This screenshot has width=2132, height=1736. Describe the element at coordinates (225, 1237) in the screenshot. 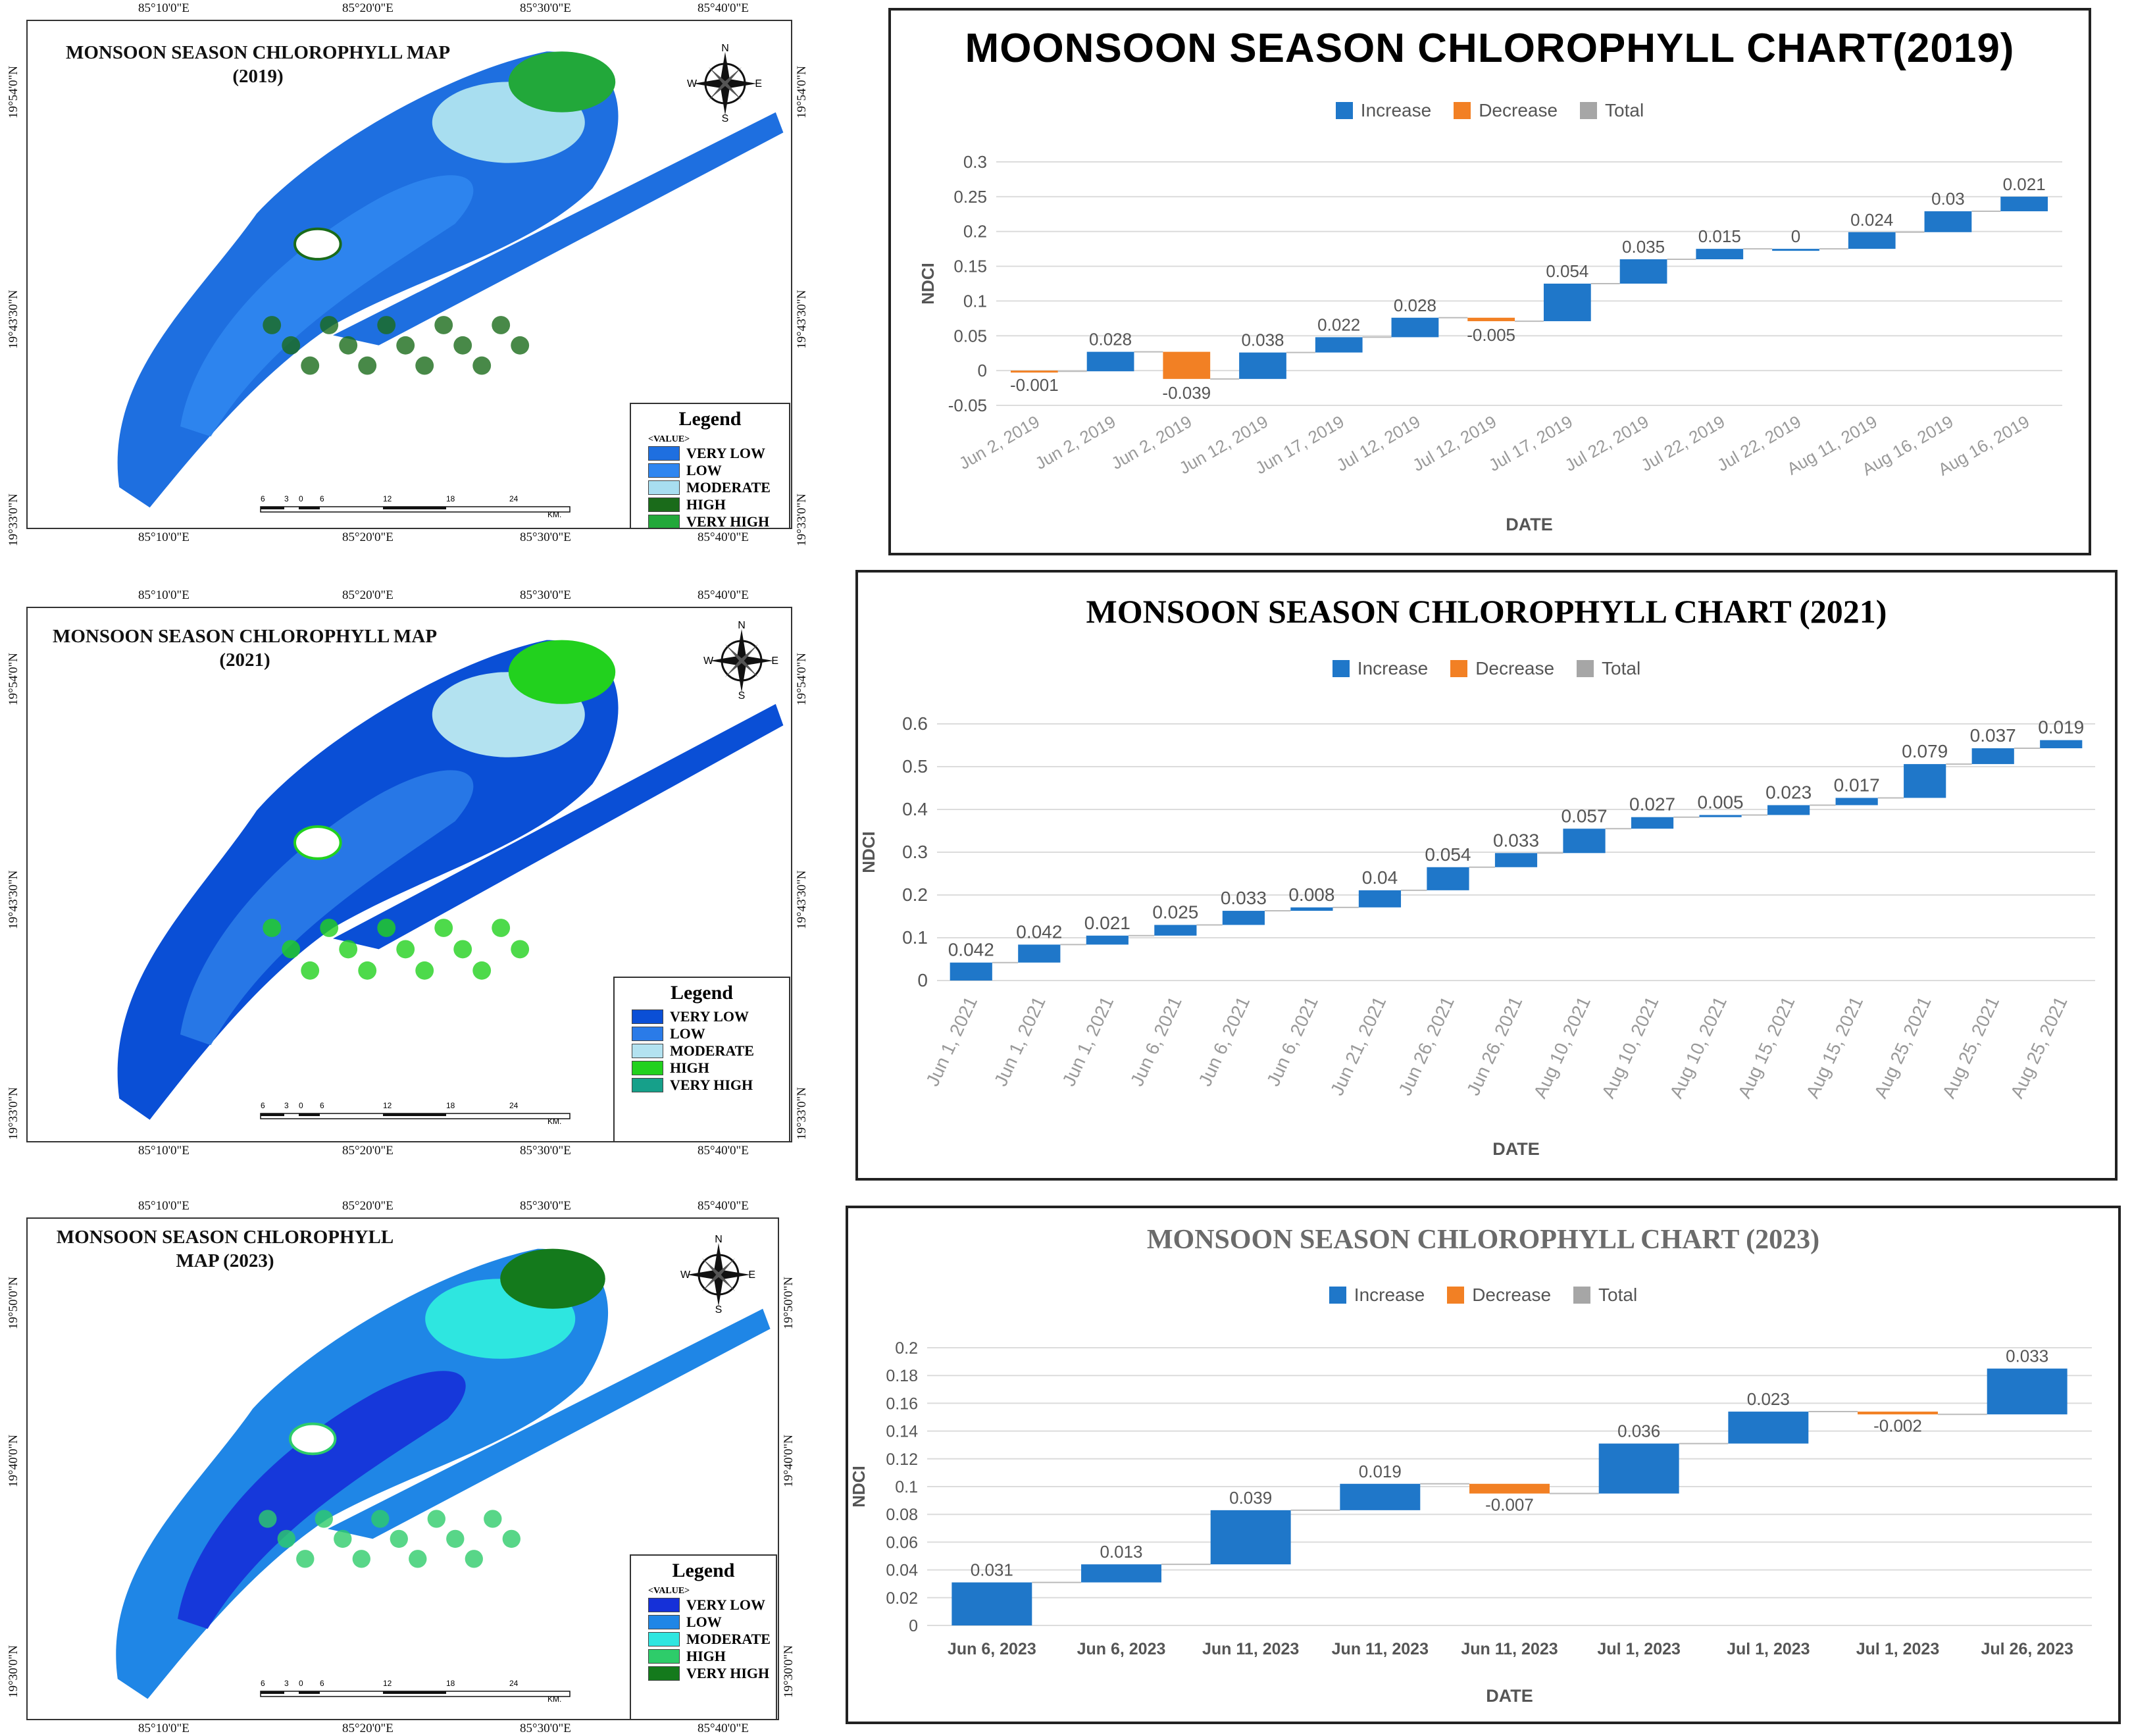

I see `map-title-line1: MONSOON SEASON CHLOROPHYLL` at that location.